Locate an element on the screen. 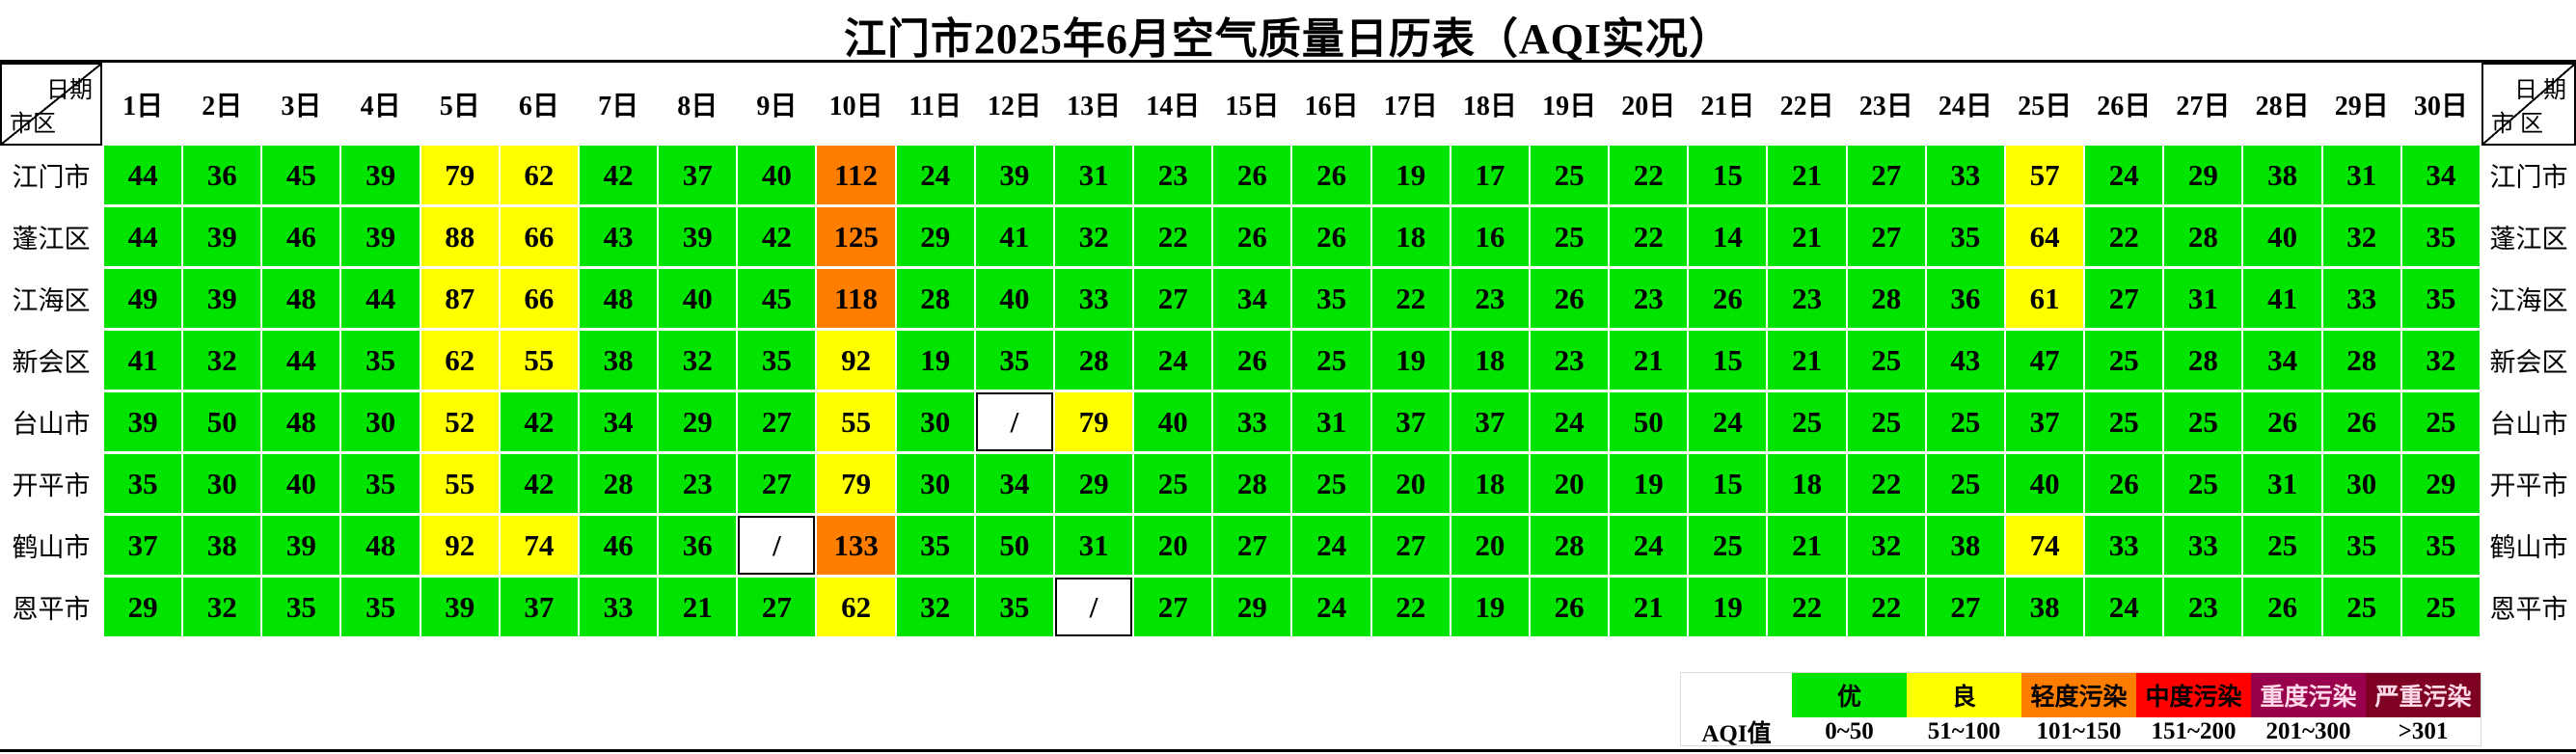 The image size is (2576, 754). date-header-cell: 2日 is located at coordinates (222, 104).